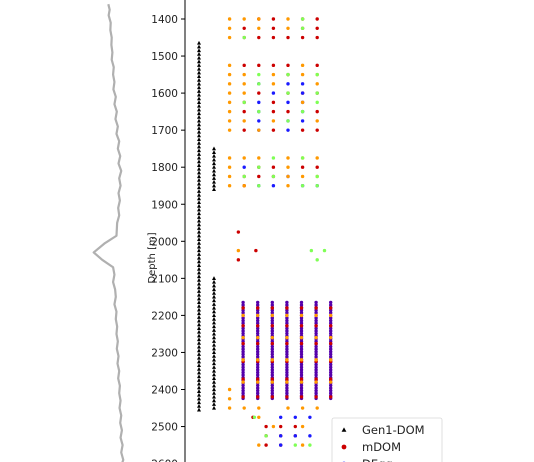  I want to click on y-tick-label: 2000, so click(164, 242).